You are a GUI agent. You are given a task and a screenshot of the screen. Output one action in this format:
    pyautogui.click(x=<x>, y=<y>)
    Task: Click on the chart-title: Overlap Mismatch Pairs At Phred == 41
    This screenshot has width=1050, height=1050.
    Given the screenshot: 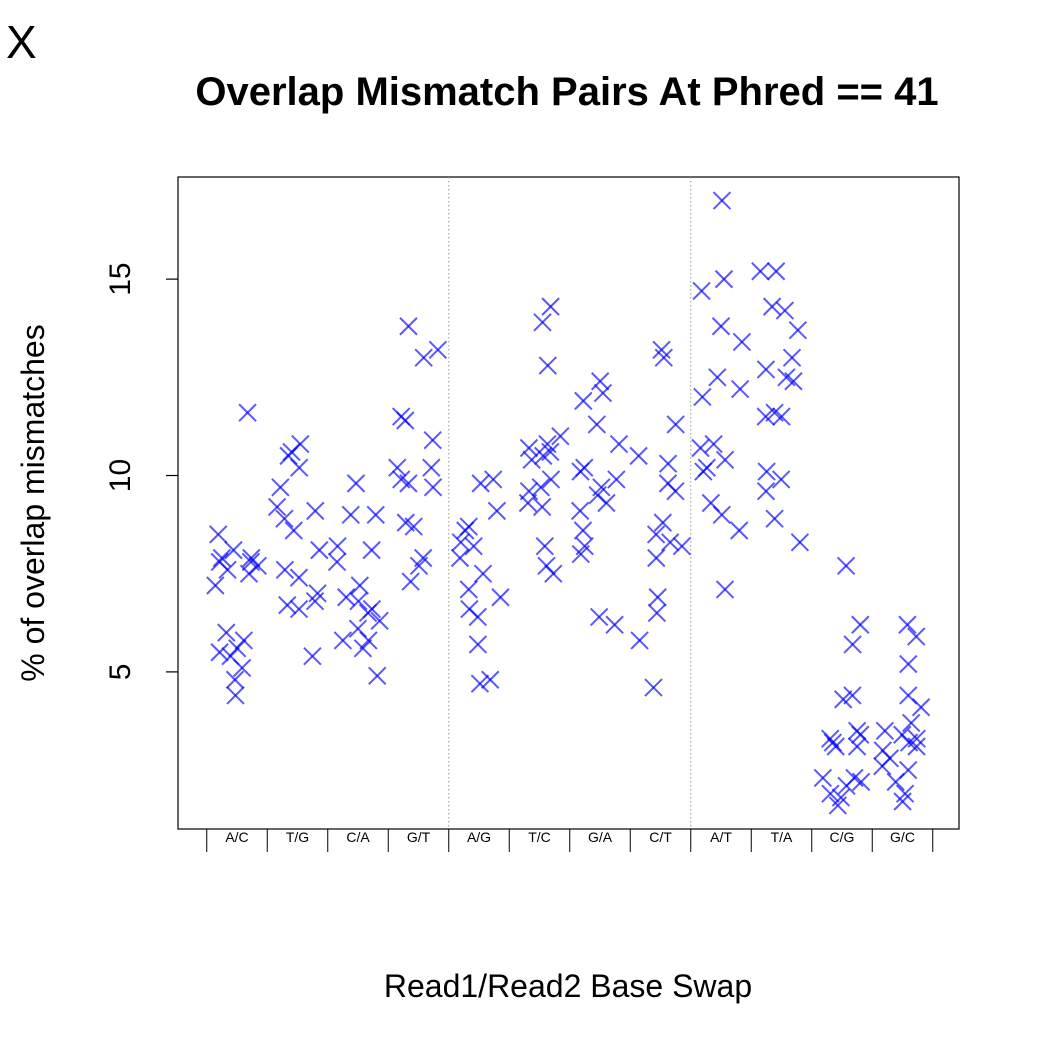 What is the action you would take?
    pyautogui.click(x=566, y=92)
    